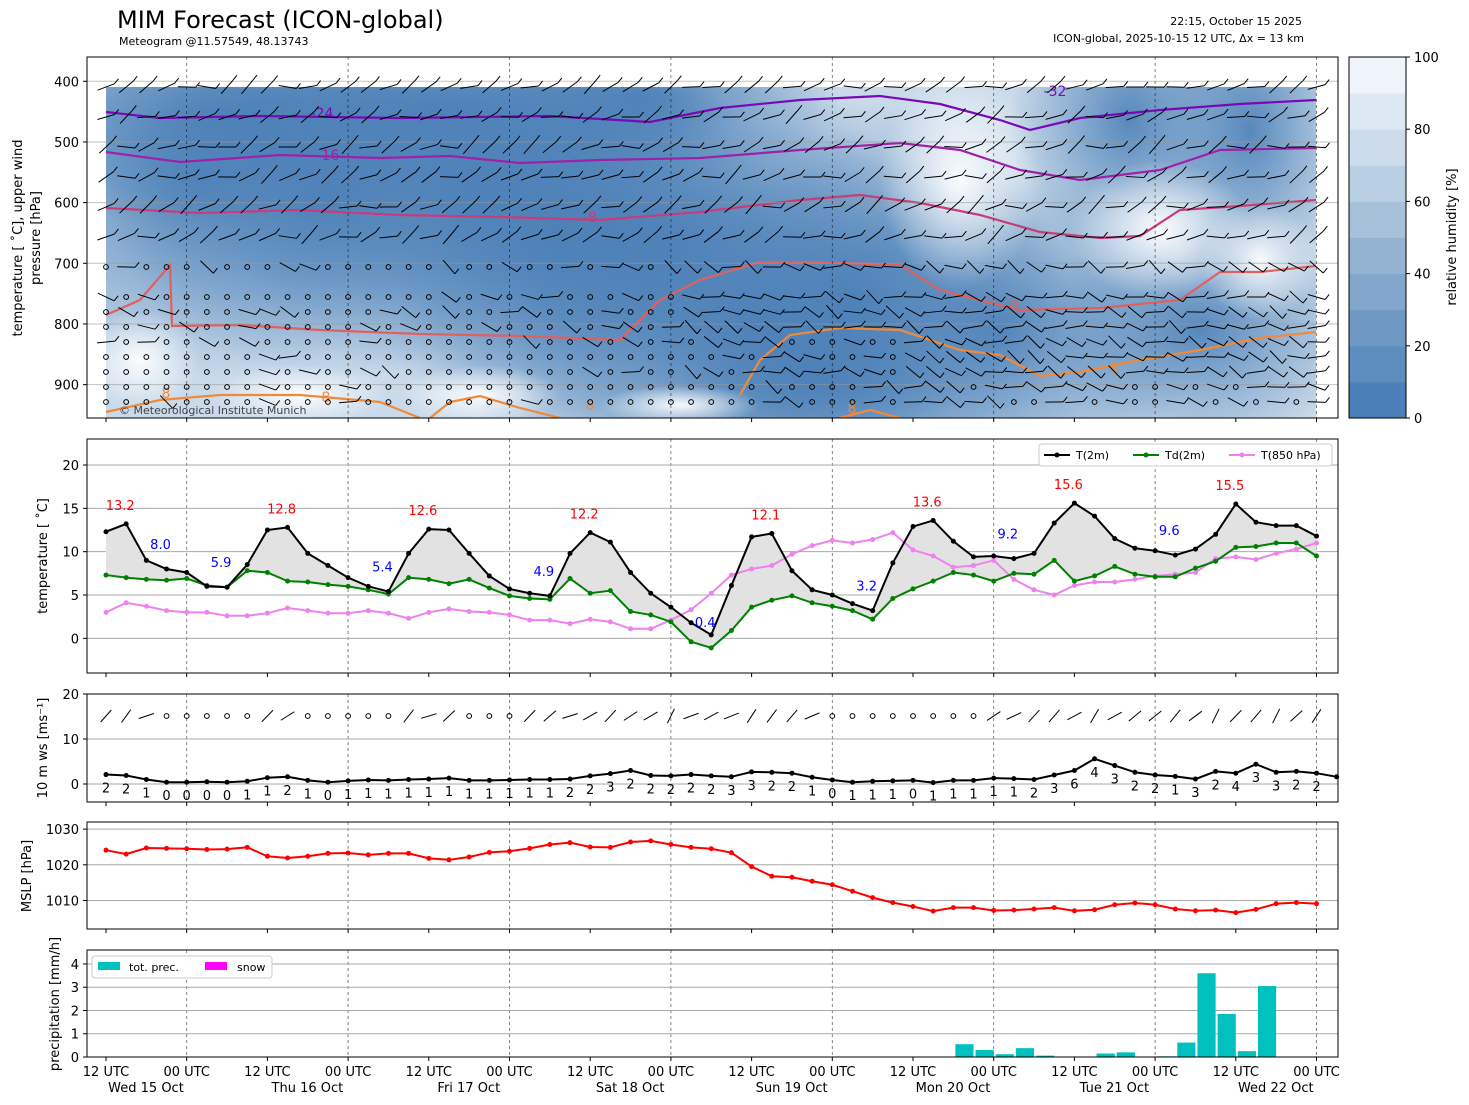  What do you see at coordinates (1184, 455) in the screenshot?
I see `legend-label: Td(2m)` at bounding box center [1184, 455].